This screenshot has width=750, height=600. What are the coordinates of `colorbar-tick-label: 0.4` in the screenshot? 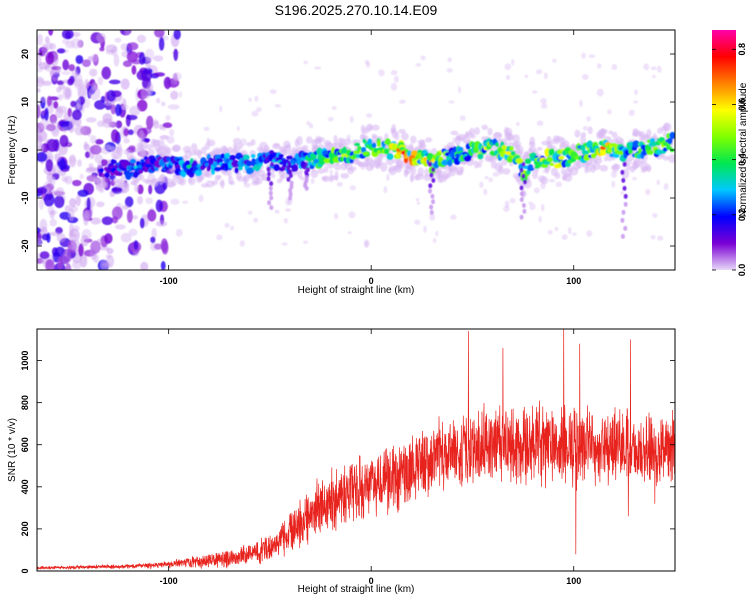 It's located at (742, 159).